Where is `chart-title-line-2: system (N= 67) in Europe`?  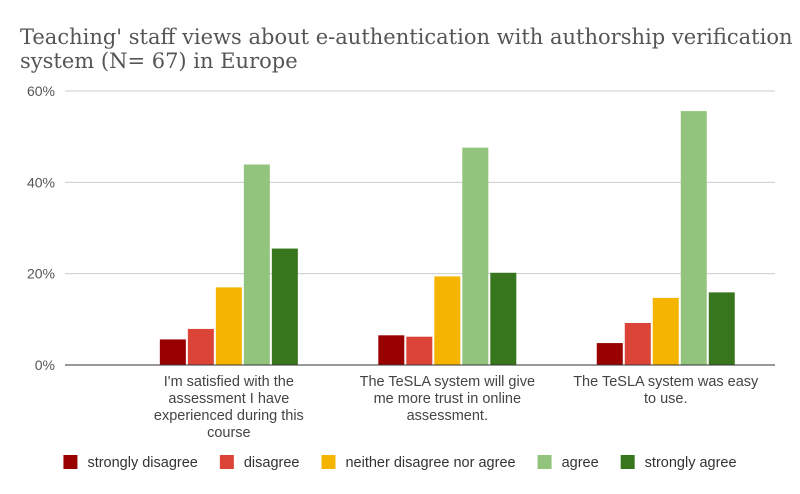
chart-title-line-2: system (N= 67) in Europe is located at coordinates (159, 61).